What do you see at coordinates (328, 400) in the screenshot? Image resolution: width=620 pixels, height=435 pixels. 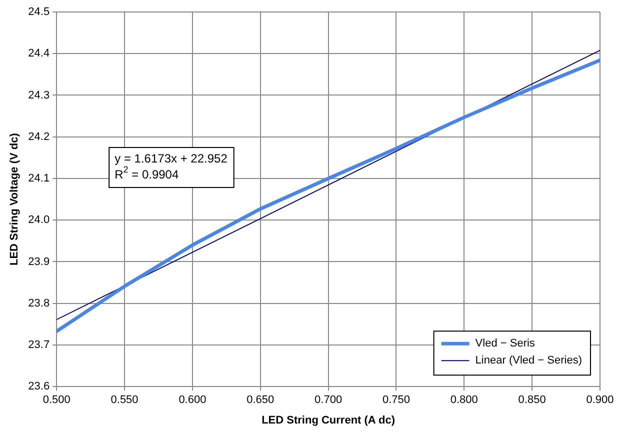 I see `x-tick-label: 0.700` at bounding box center [328, 400].